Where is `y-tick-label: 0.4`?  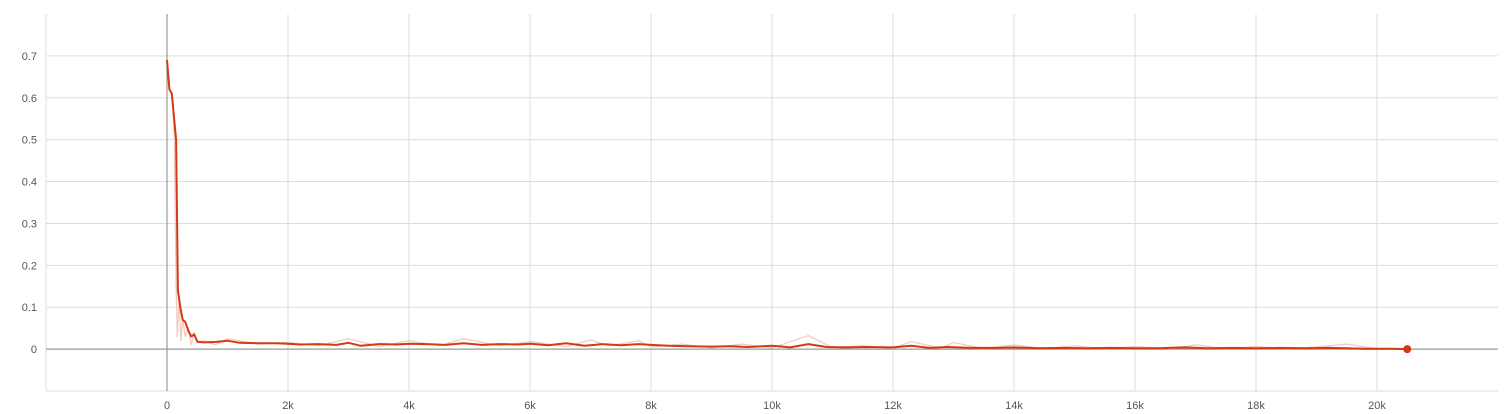 y-tick-label: 0.4 is located at coordinates (29, 183).